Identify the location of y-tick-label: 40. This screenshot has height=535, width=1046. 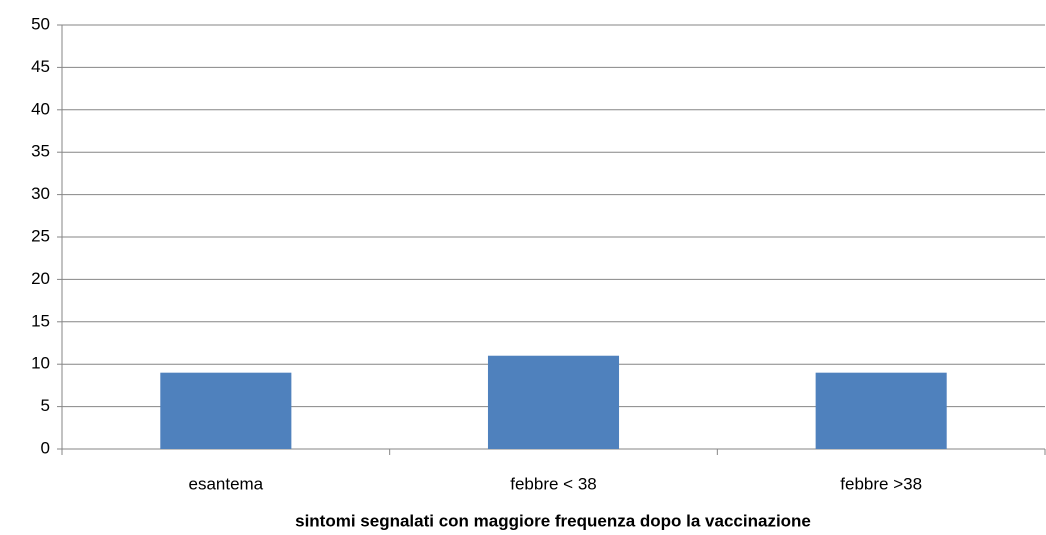
(40, 108).